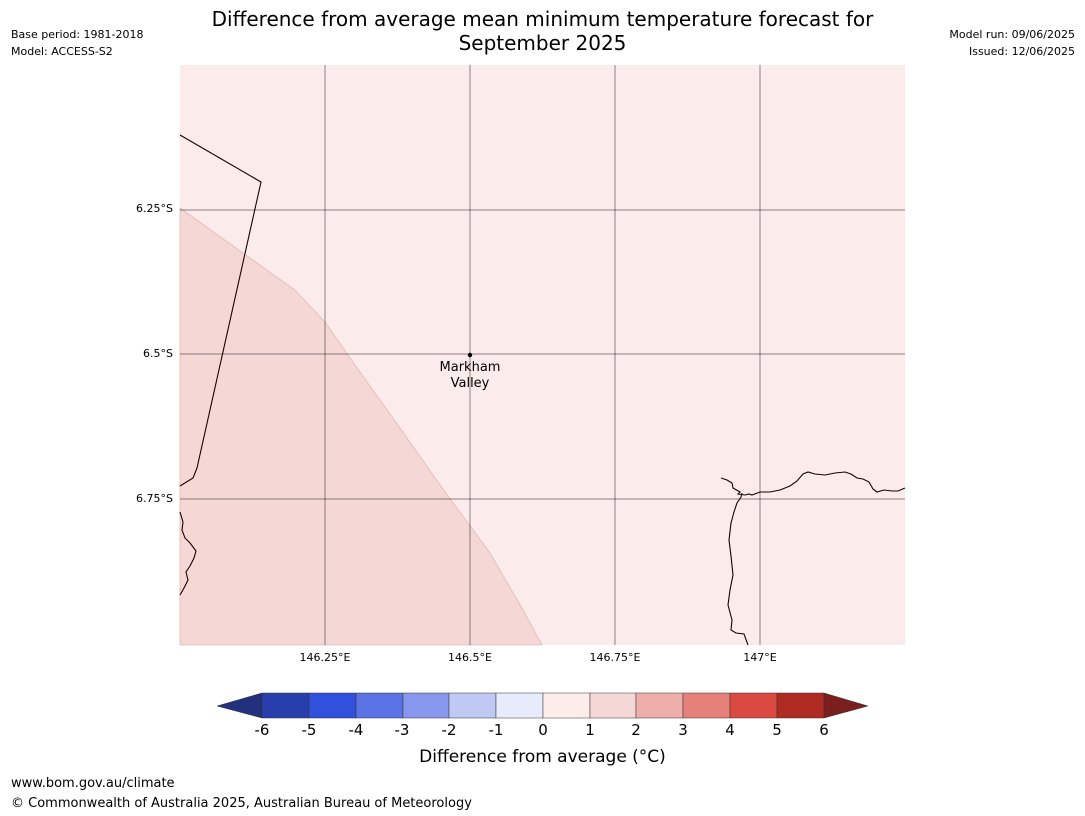 This screenshot has height=816, width=1085. Describe the element at coordinates (590, 730) in the screenshot. I see `colorbar-tick: 1` at that location.